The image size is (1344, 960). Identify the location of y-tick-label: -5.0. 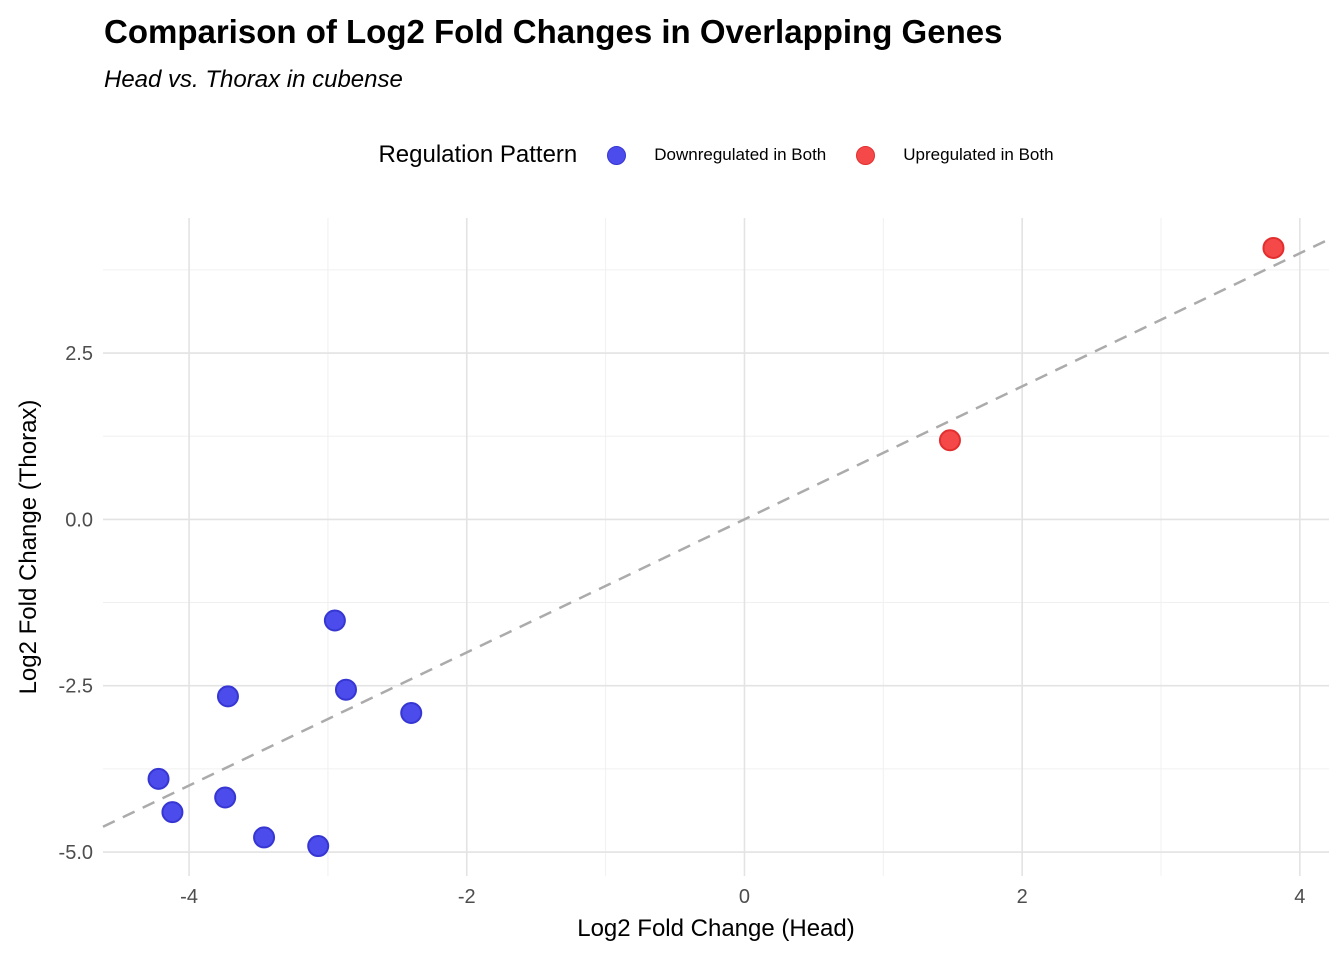
(76, 853).